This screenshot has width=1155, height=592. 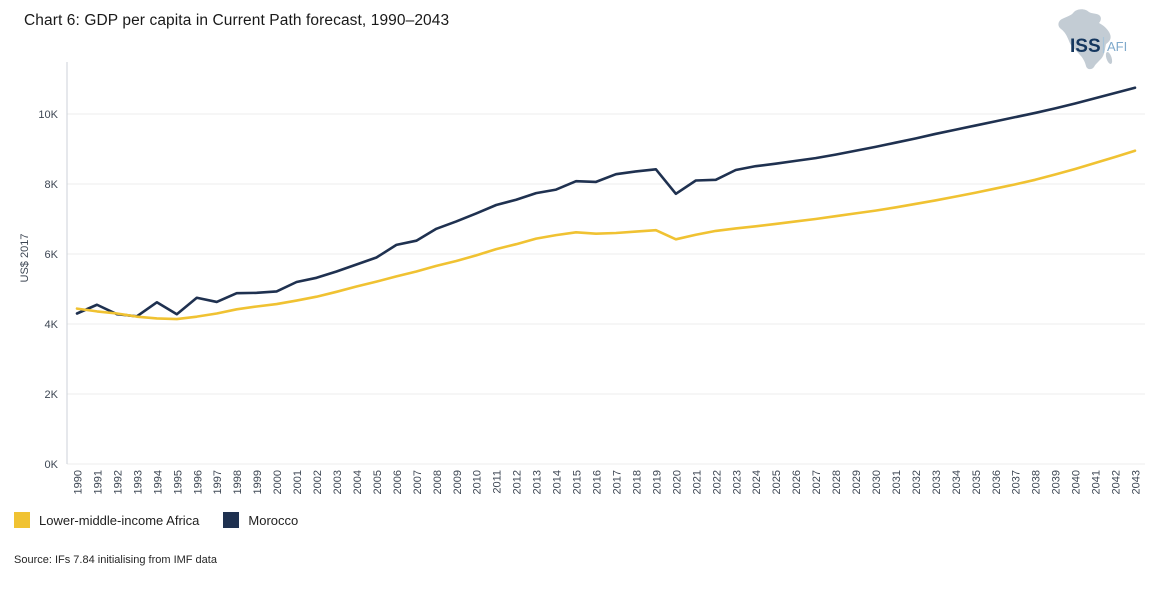 I want to click on logo-afi-text: AFI, so click(x=1117, y=46).